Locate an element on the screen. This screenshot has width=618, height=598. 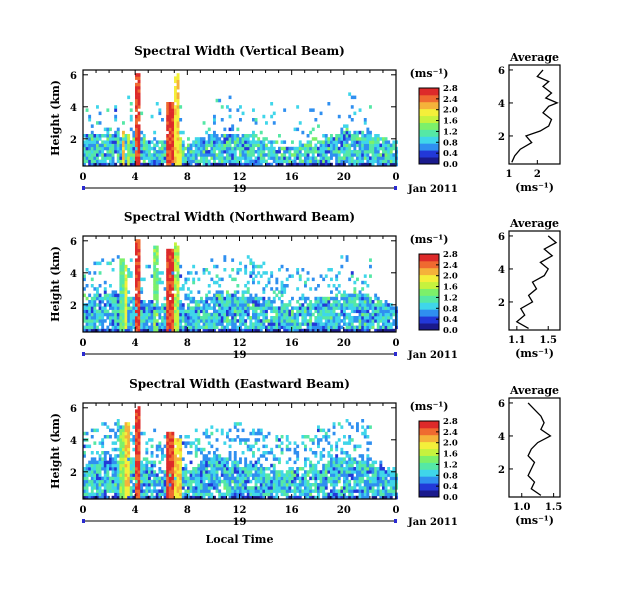
x-tick-label: 16 is located at coordinates (292, 510).